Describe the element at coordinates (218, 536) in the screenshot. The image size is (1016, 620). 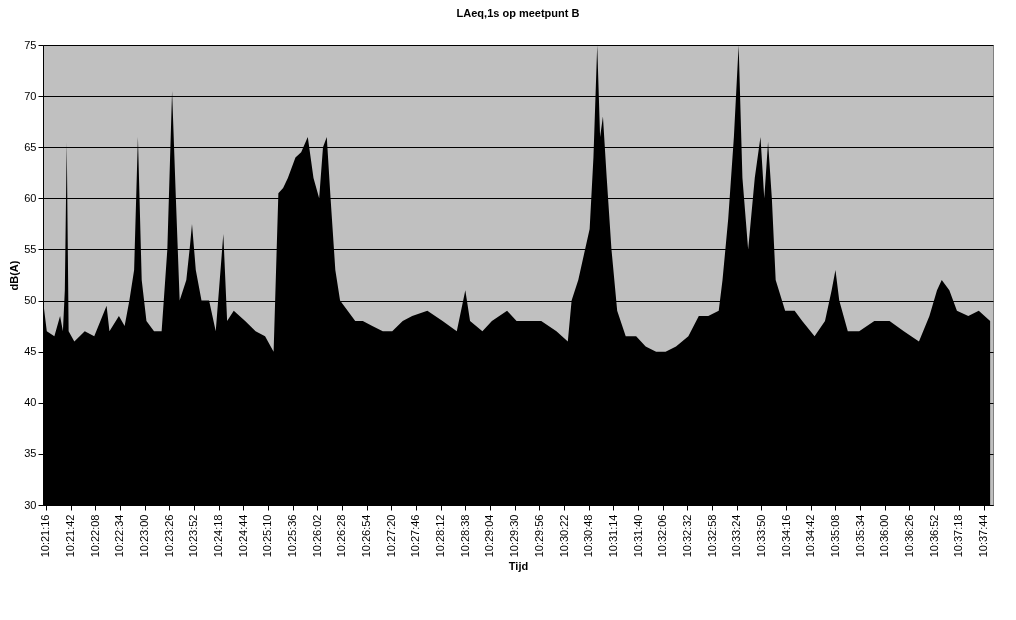
I see `x-tick-label: 10:24:18` at that location.